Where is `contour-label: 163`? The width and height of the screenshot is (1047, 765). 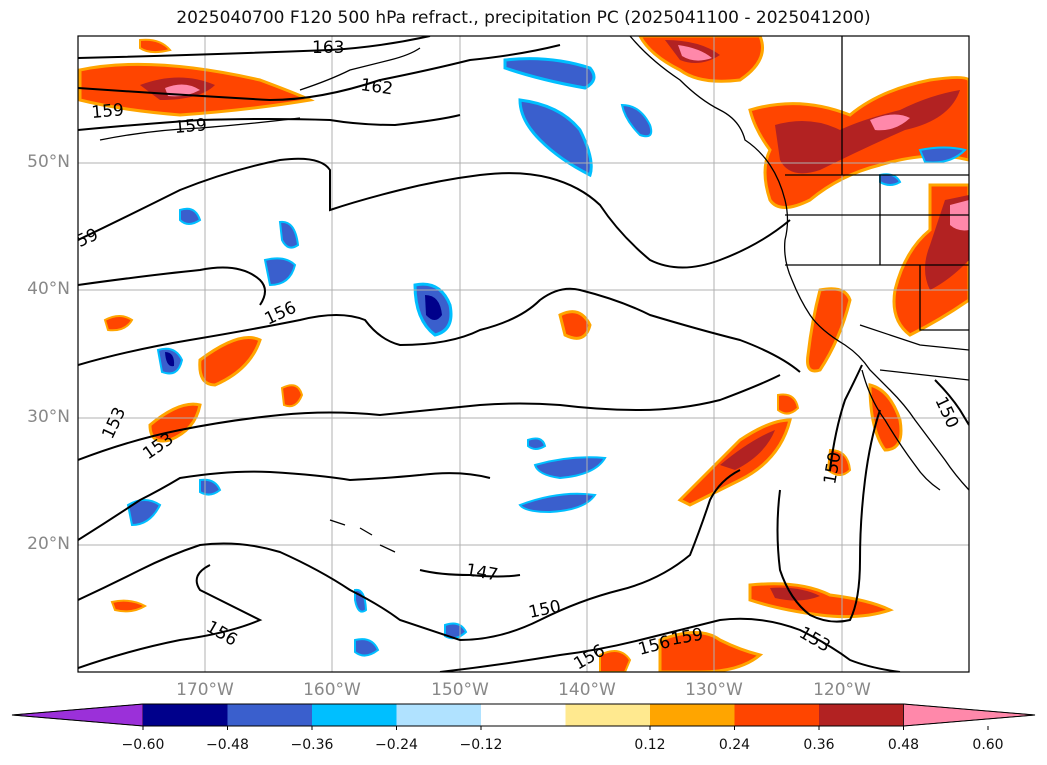 contour-label: 163 is located at coordinates (328, 48).